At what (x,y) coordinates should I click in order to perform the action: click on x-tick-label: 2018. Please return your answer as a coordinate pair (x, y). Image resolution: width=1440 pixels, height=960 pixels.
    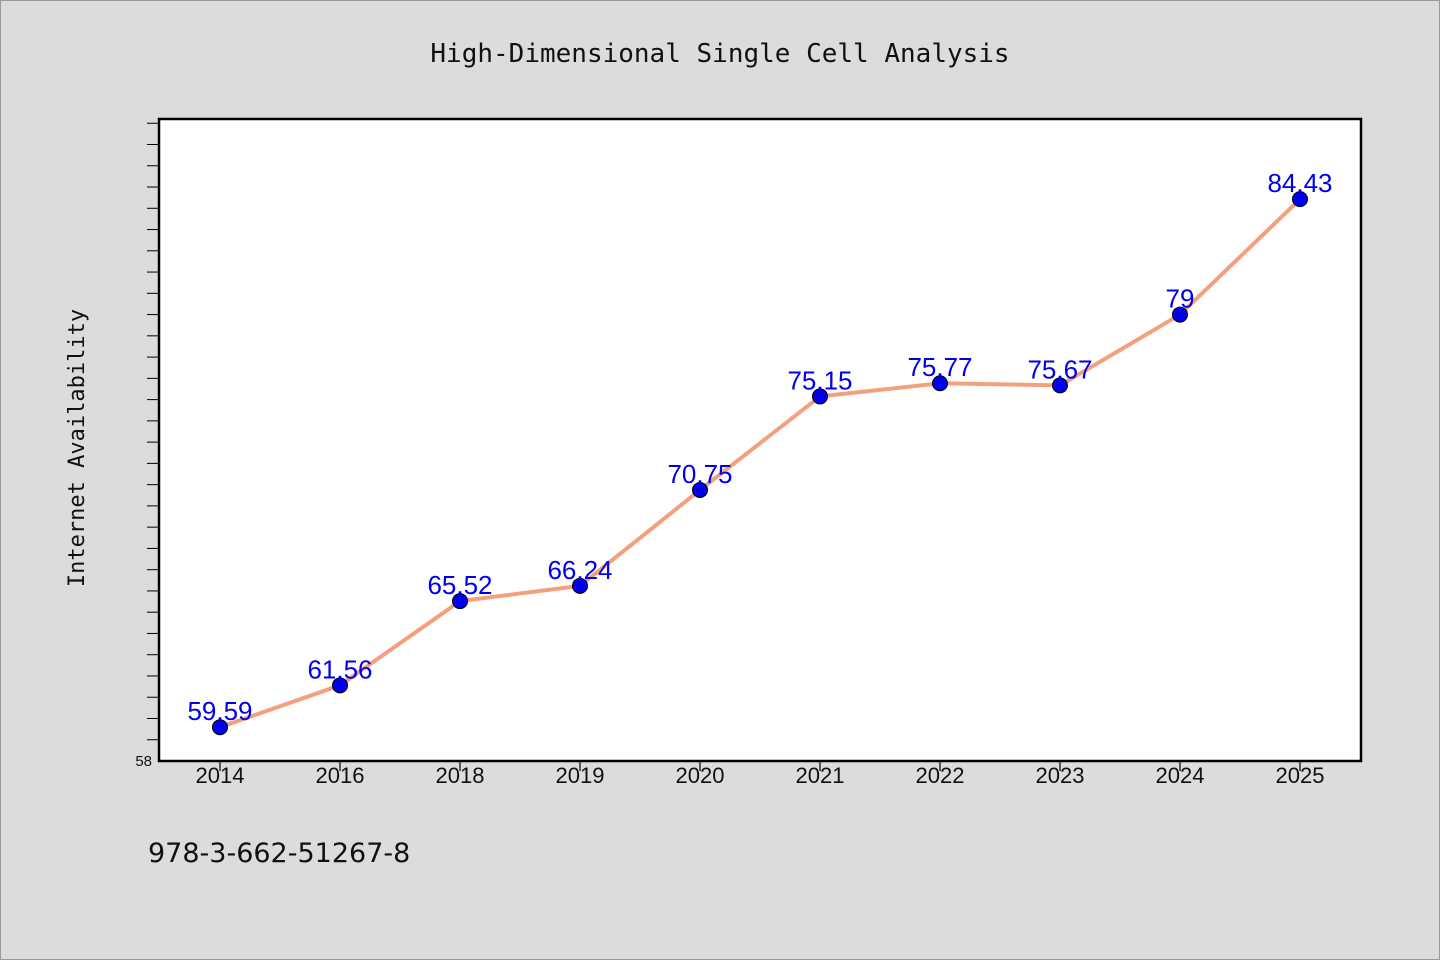
    Looking at the image, I should click on (460, 775).